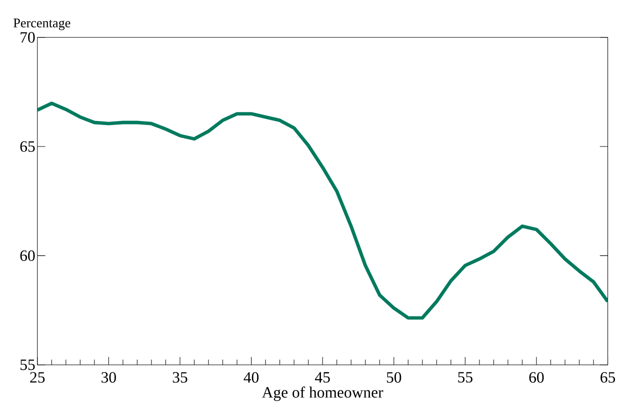  Describe the element at coordinates (465, 377) in the screenshot. I see `x-tick-label: 55` at that location.